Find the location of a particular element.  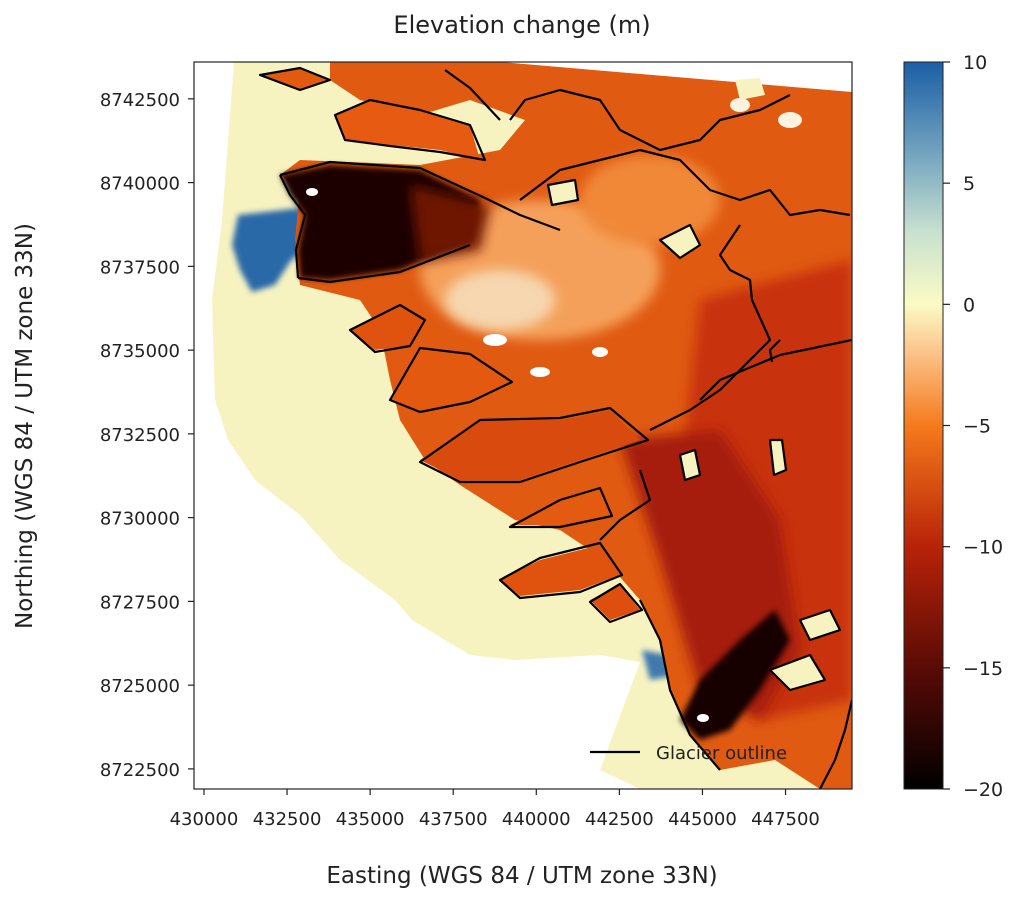

colorbar-tick-label: −15 is located at coordinates (983, 669).